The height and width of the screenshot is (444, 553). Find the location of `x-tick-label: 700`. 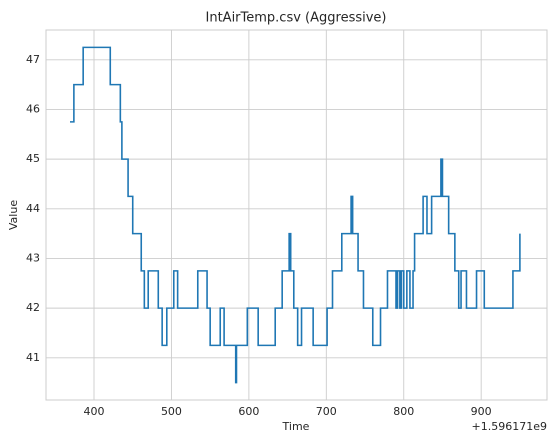

x-tick-label: 700 is located at coordinates (326, 411).